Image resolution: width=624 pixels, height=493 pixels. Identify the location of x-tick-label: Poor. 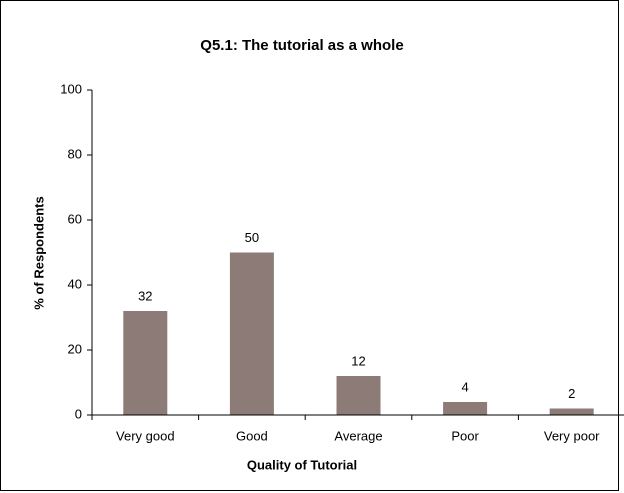
(465, 435).